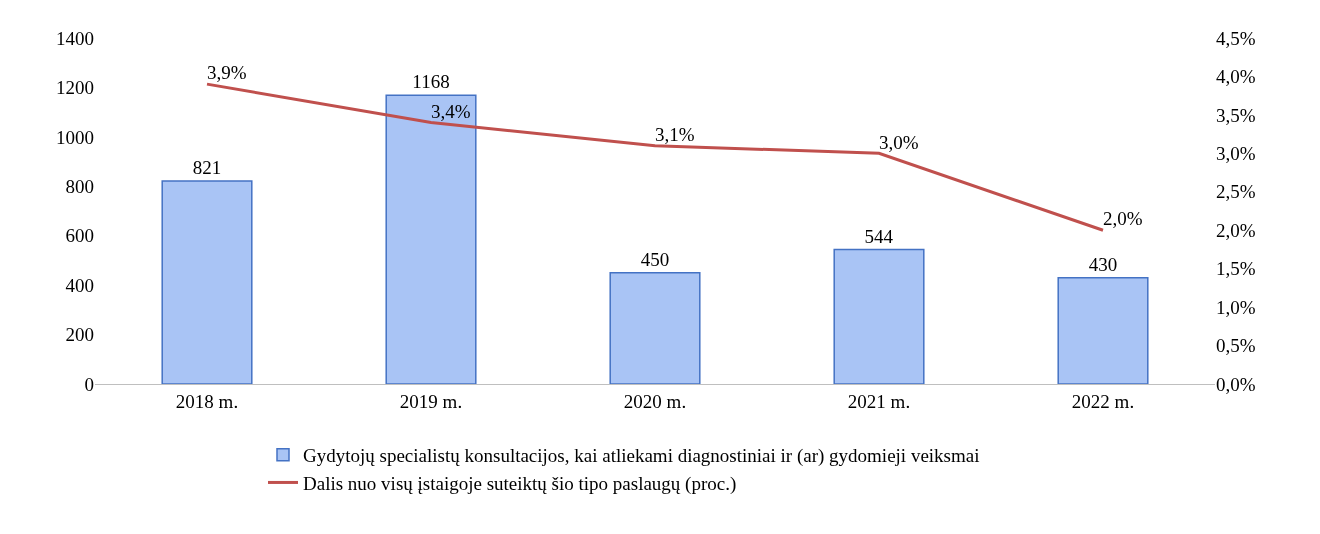 This screenshot has width=1320, height=534. Describe the element at coordinates (75, 137) in the screenshot. I see `y-tick-label: 1000` at that location.